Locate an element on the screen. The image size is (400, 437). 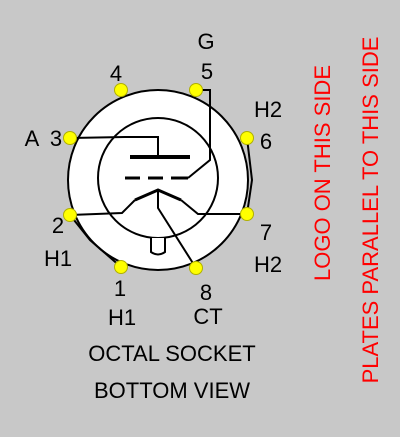
pin-6-dot is located at coordinates (247, 138).